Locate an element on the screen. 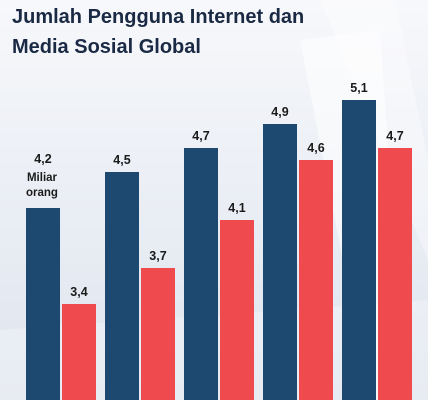 This screenshot has height=400, width=428. data-label-social-4: 4,6 is located at coordinates (315, 148).